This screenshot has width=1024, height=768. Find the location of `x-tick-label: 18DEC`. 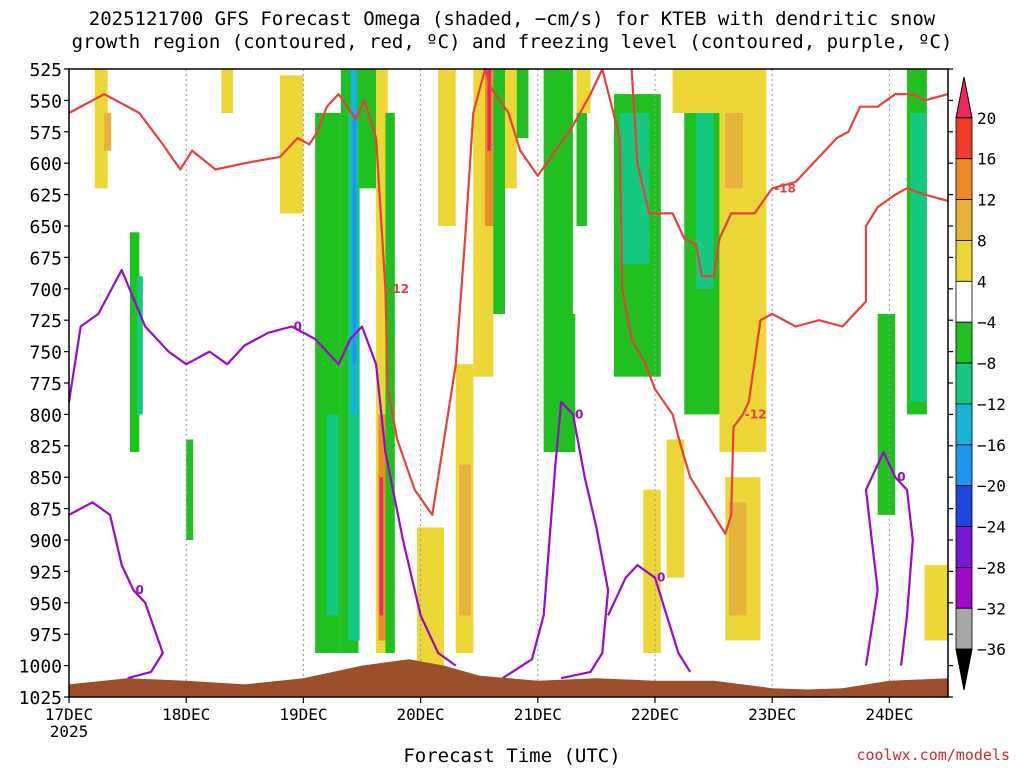

x-tick-label: 18DEC is located at coordinates (186, 714).